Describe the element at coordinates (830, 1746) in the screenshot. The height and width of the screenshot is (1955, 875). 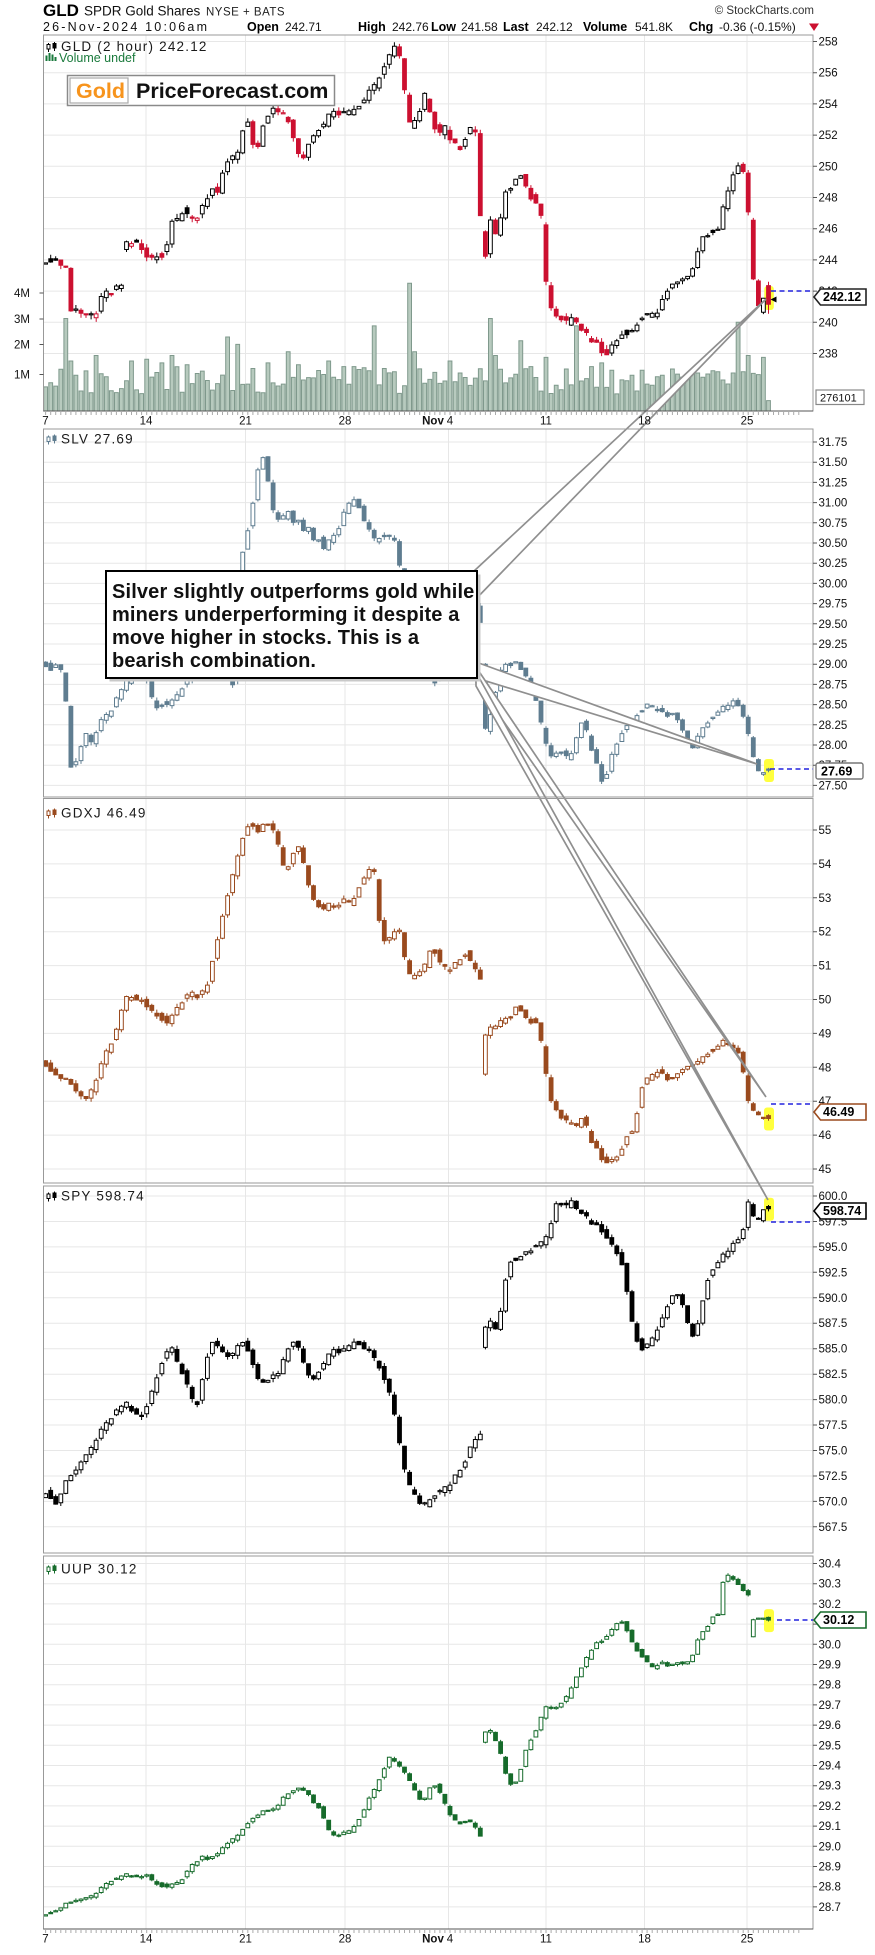
I see `svg-text: 29.5` at that location.